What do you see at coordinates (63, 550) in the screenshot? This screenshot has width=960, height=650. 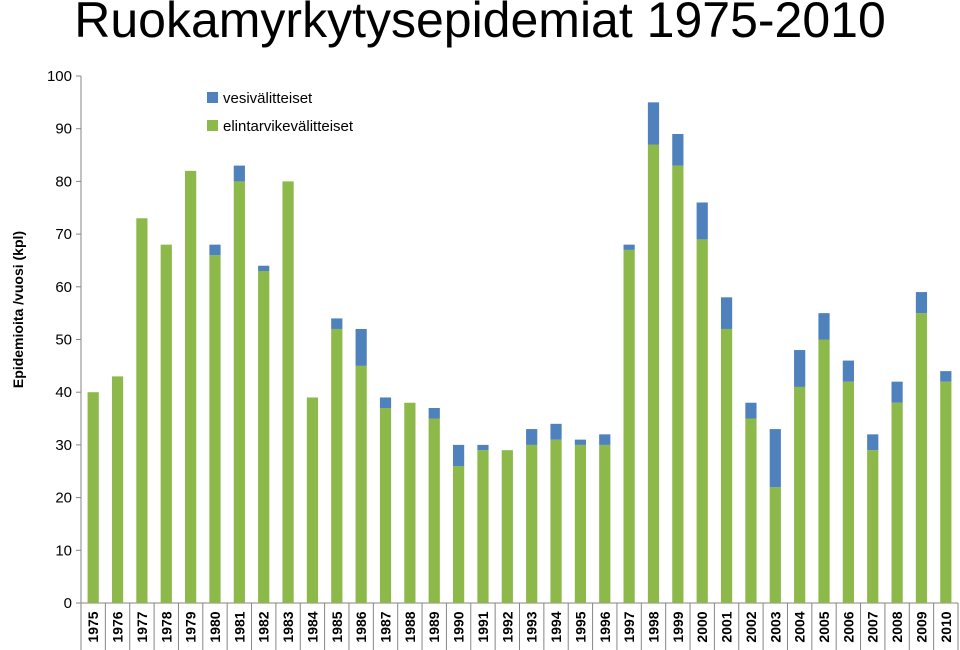 I see `y-tick-label: 10` at bounding box center [63, 550].